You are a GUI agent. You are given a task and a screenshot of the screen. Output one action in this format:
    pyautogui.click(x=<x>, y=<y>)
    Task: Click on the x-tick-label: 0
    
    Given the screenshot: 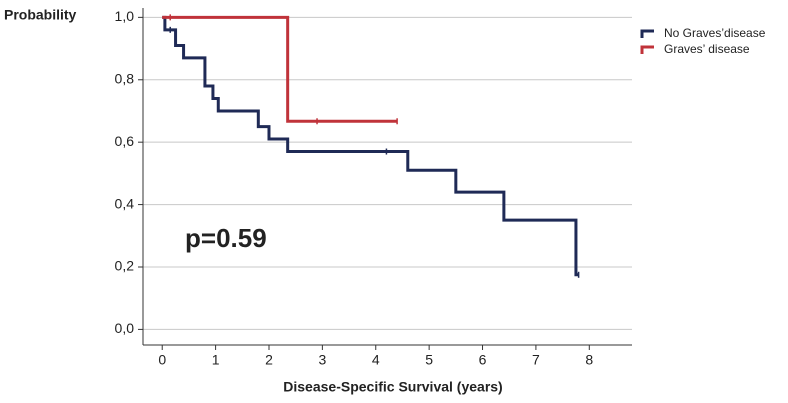 What is the action you would take?
    pyautogui.click(x=162, y=360)
    